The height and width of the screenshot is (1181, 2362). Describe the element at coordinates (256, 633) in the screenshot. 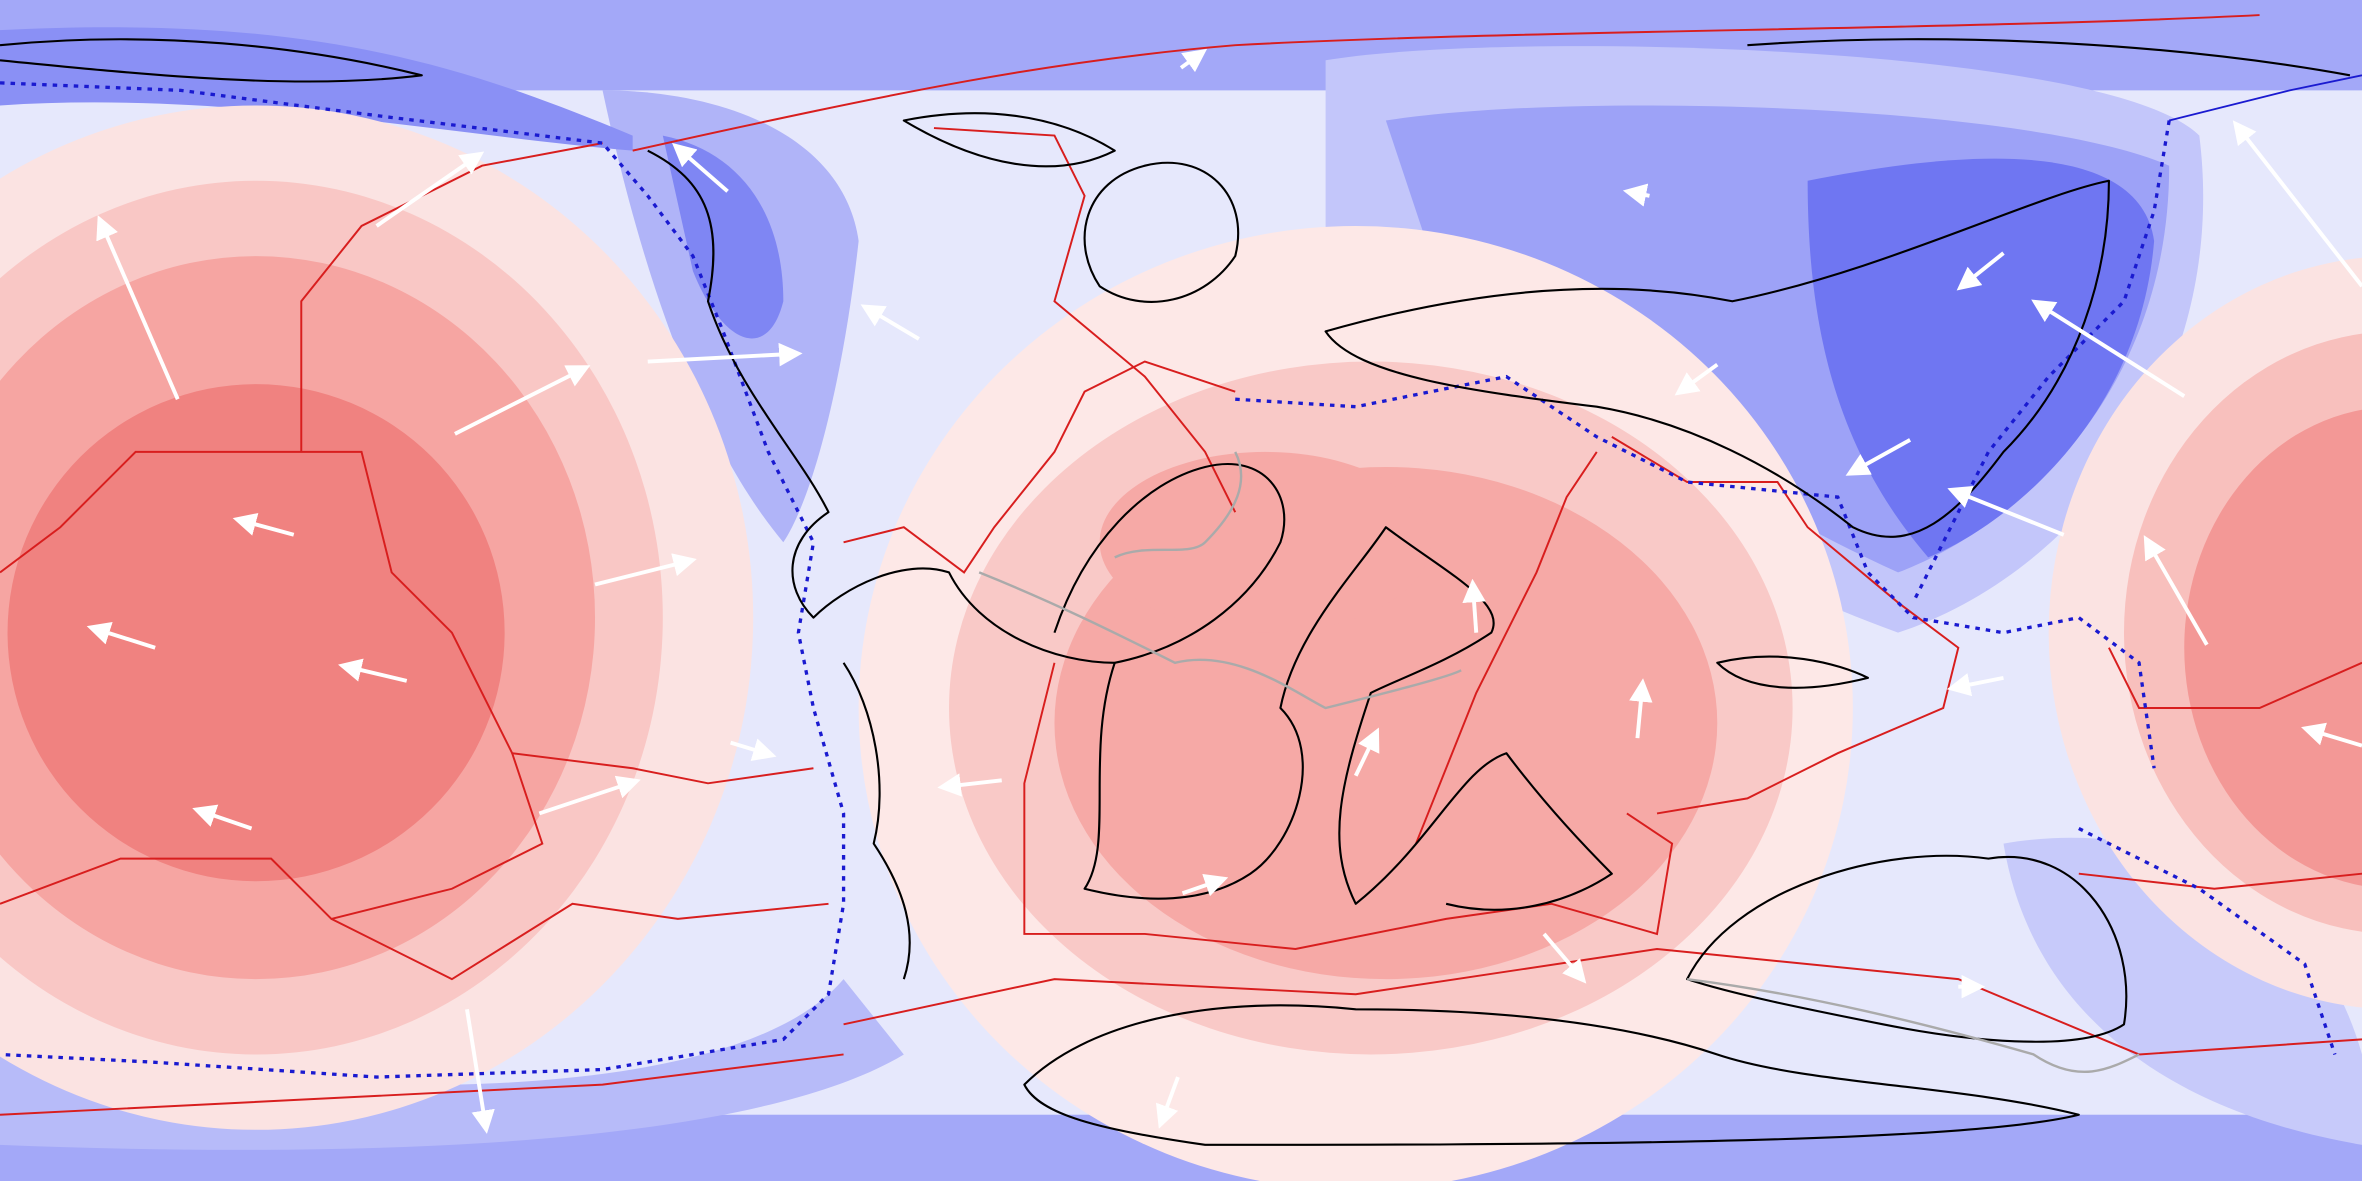

I see `positive-anomaly-left` at that location.